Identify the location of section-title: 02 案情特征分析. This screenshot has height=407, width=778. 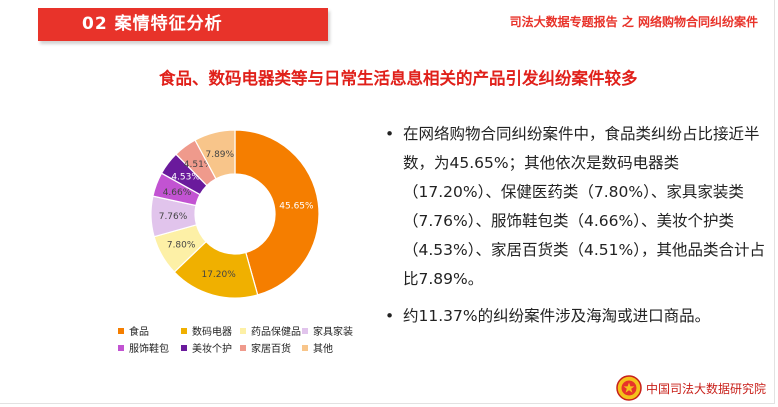
(152, 24).